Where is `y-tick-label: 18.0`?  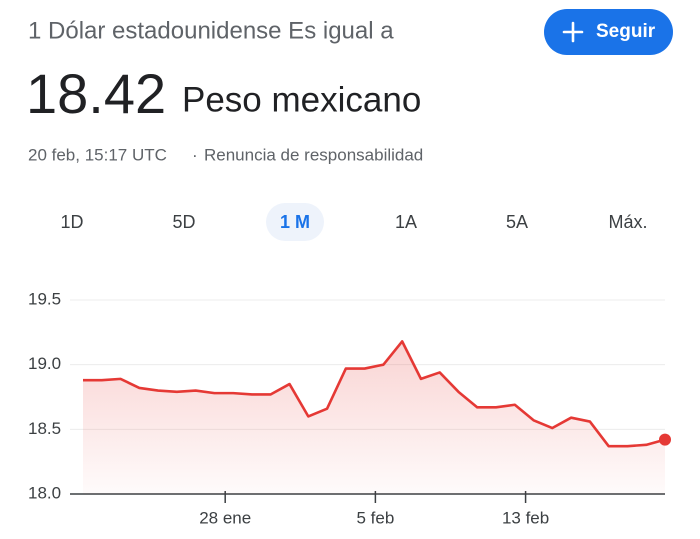
y-tick-label: 18.0 is located at coordinates (44, 492).